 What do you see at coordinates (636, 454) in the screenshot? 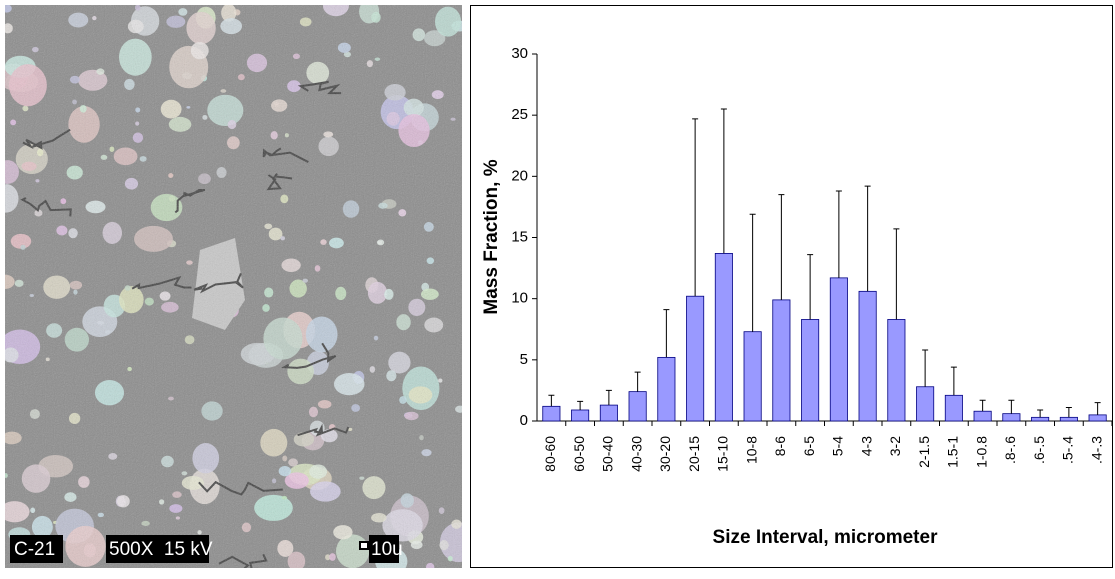
I see `x-tick-label: 40-30` at bounding box center [636, 454].